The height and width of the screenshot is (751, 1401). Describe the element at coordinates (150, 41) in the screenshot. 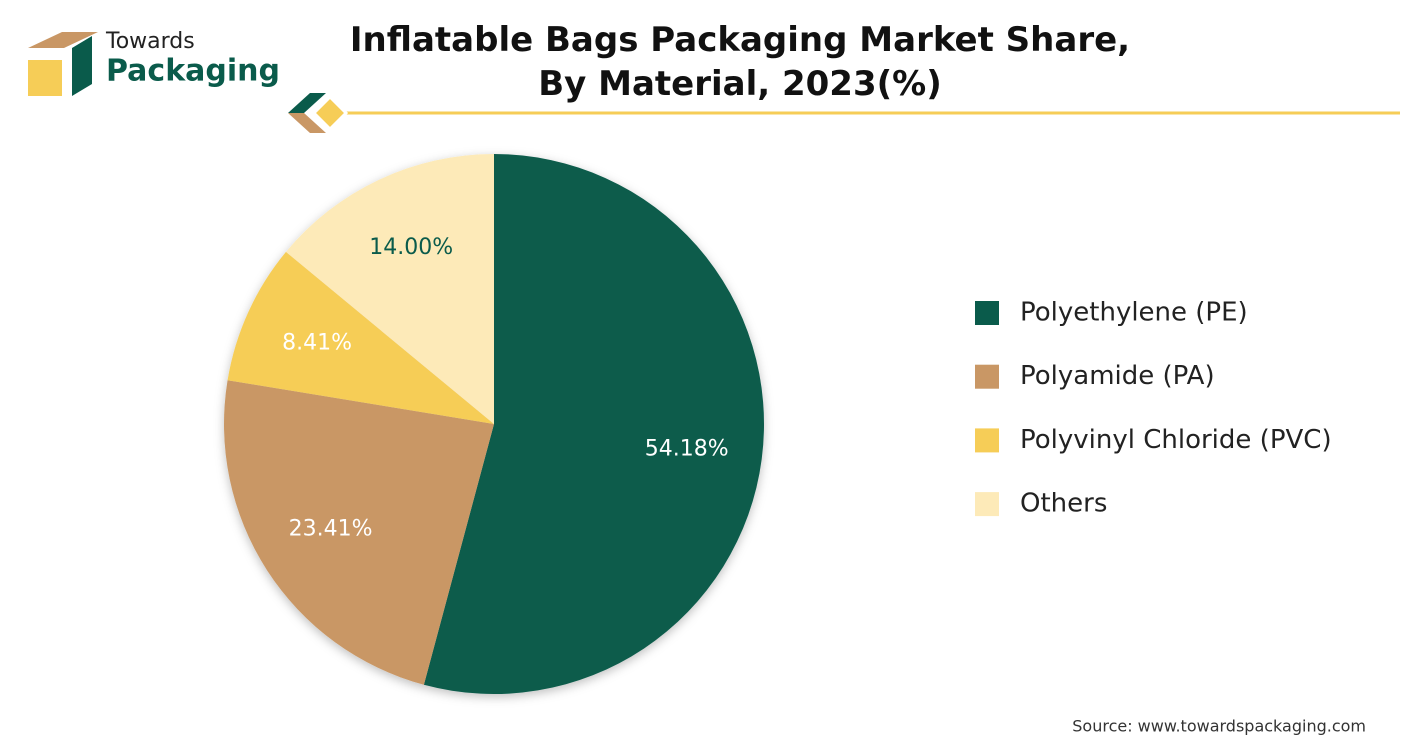

I see `brand-line1: Towards` at that location.